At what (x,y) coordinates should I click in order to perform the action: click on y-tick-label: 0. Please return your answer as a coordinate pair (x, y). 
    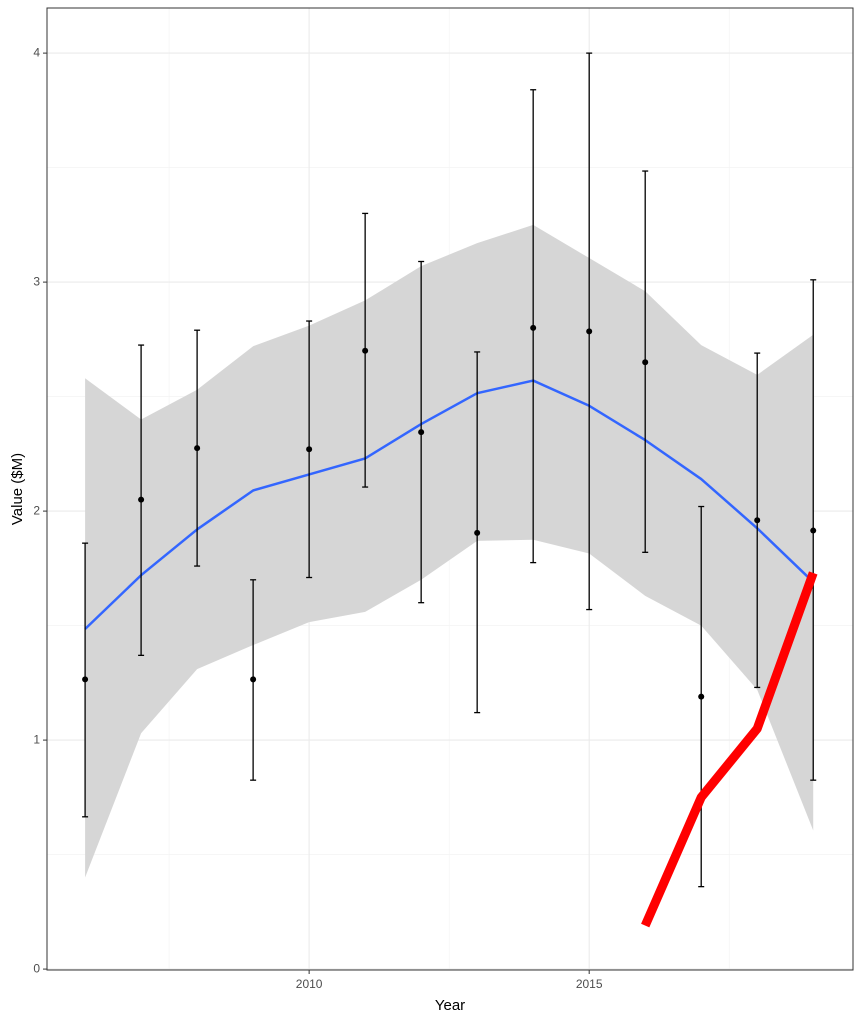
    Looking at the image, I should click on (36, 968).